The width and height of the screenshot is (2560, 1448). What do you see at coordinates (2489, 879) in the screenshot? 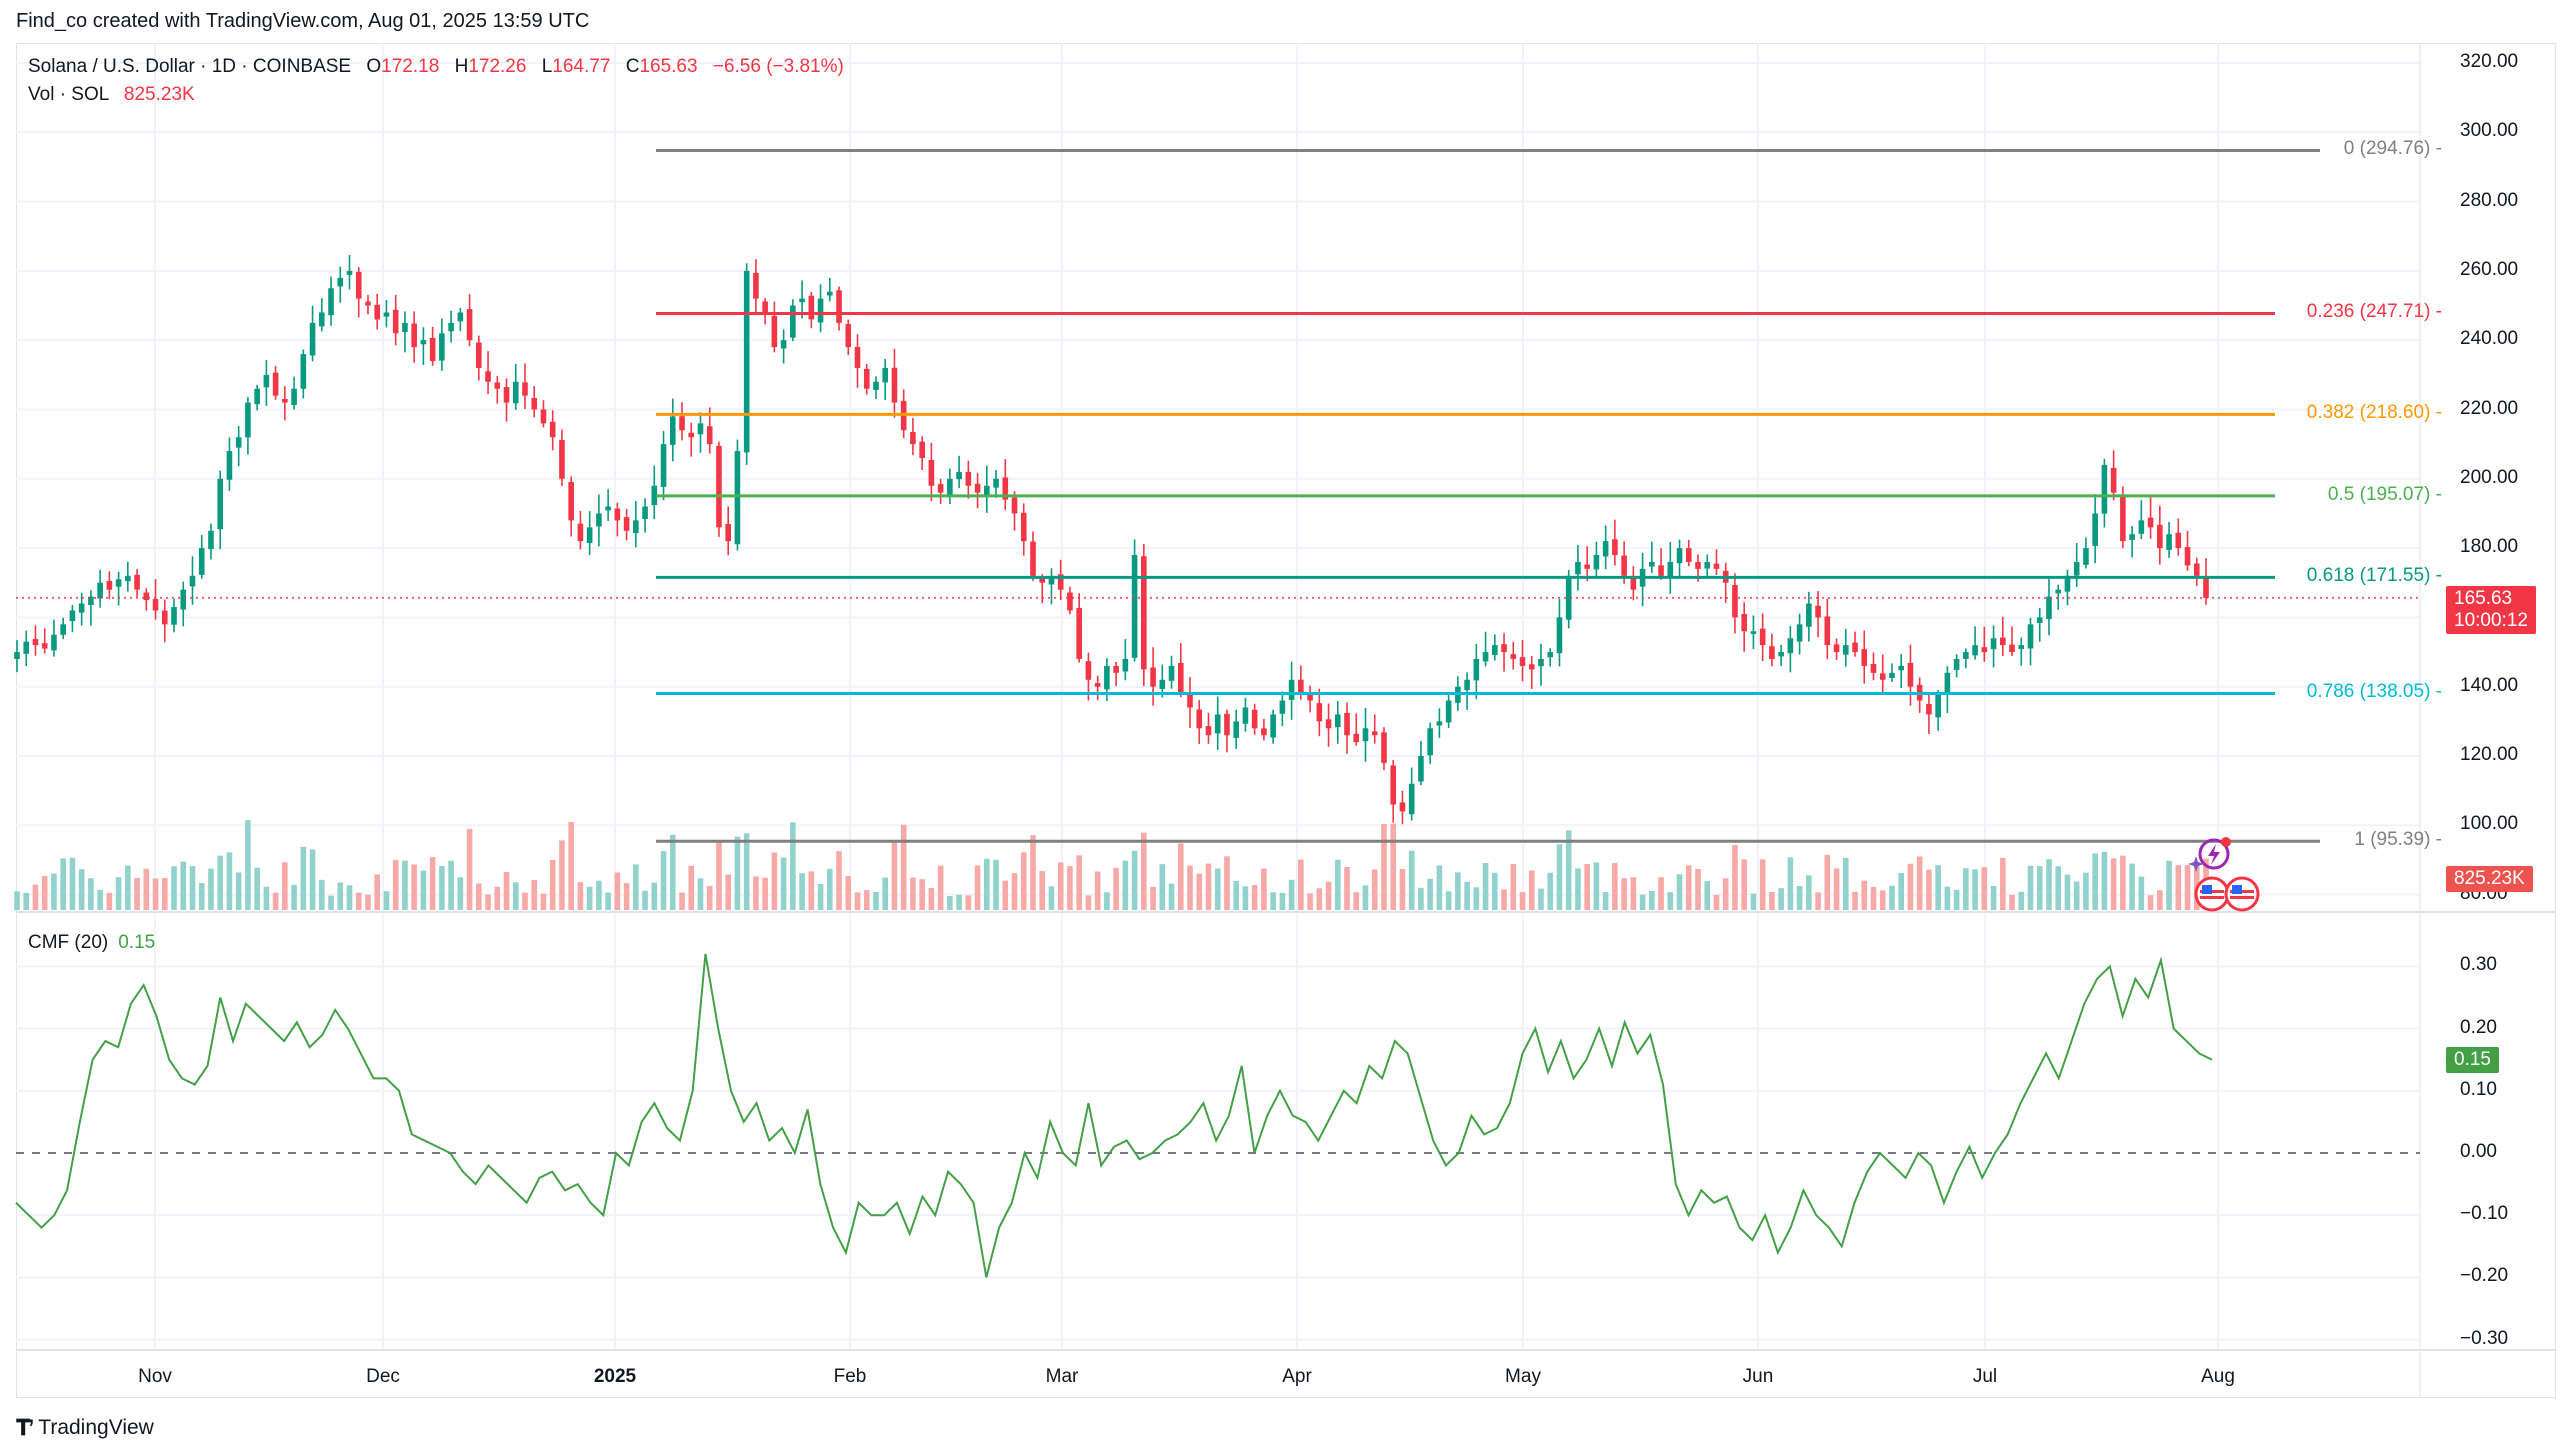
I see `volume-tag: 825.23K` at bounding box center [2489, 879].